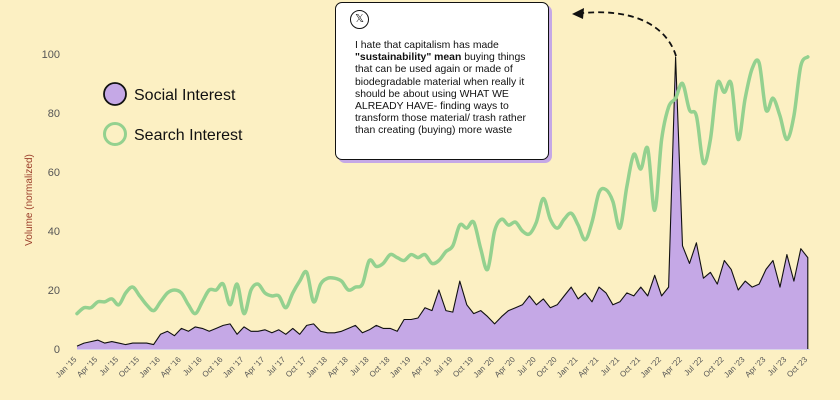 Image resolution: width=840 pixels, height=400 pixels. Describe the element at coordinates (408, 58) in the screenshot. I see `quote-text-bold: "sustainability" mean` at that location.